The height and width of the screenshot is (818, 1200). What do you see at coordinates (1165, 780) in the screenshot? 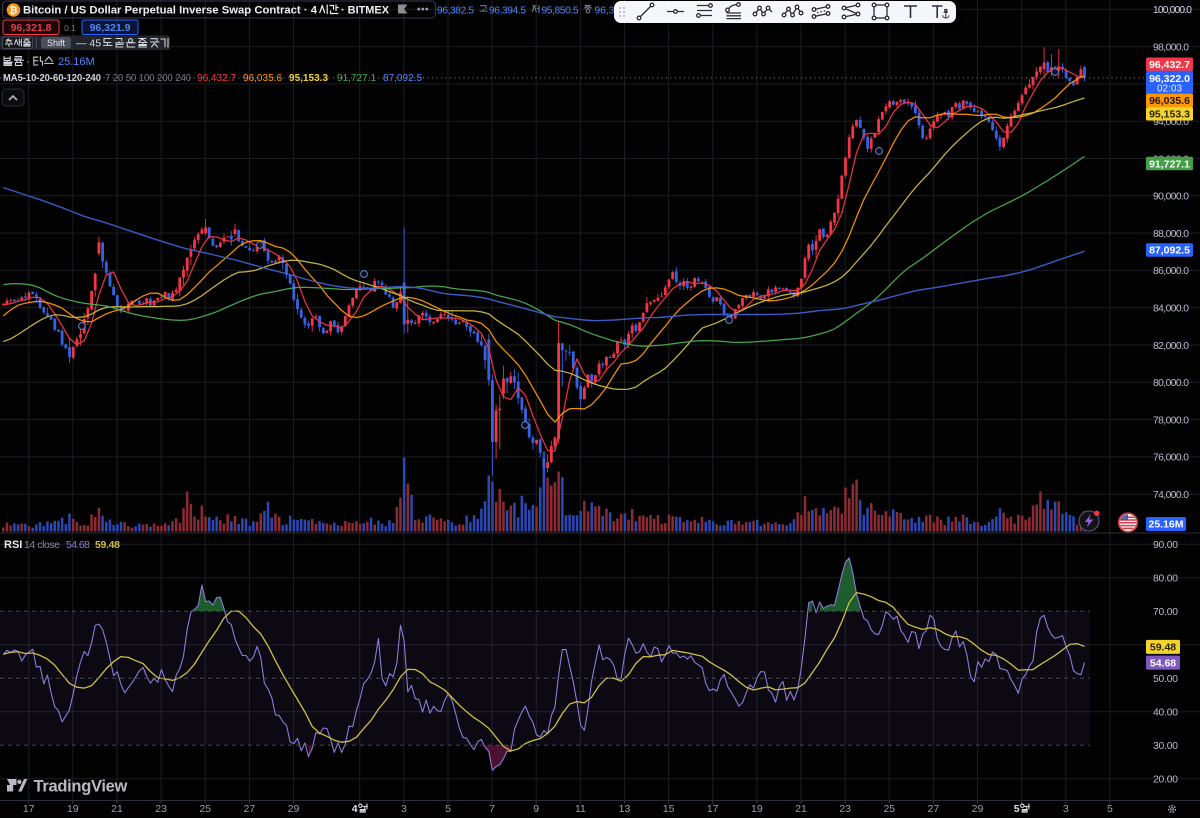
I see `svg-text: 20.00` at bounding box center [1165, 780].